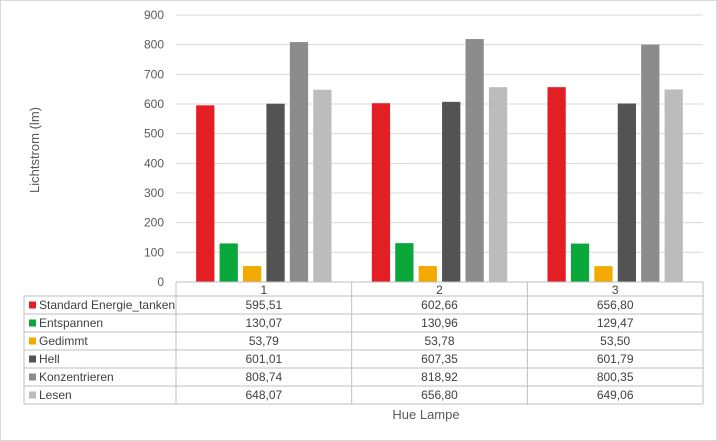 The image size is (717, 441). I want to click on x-axis-title: Hue Lampe, so click(425, 414).